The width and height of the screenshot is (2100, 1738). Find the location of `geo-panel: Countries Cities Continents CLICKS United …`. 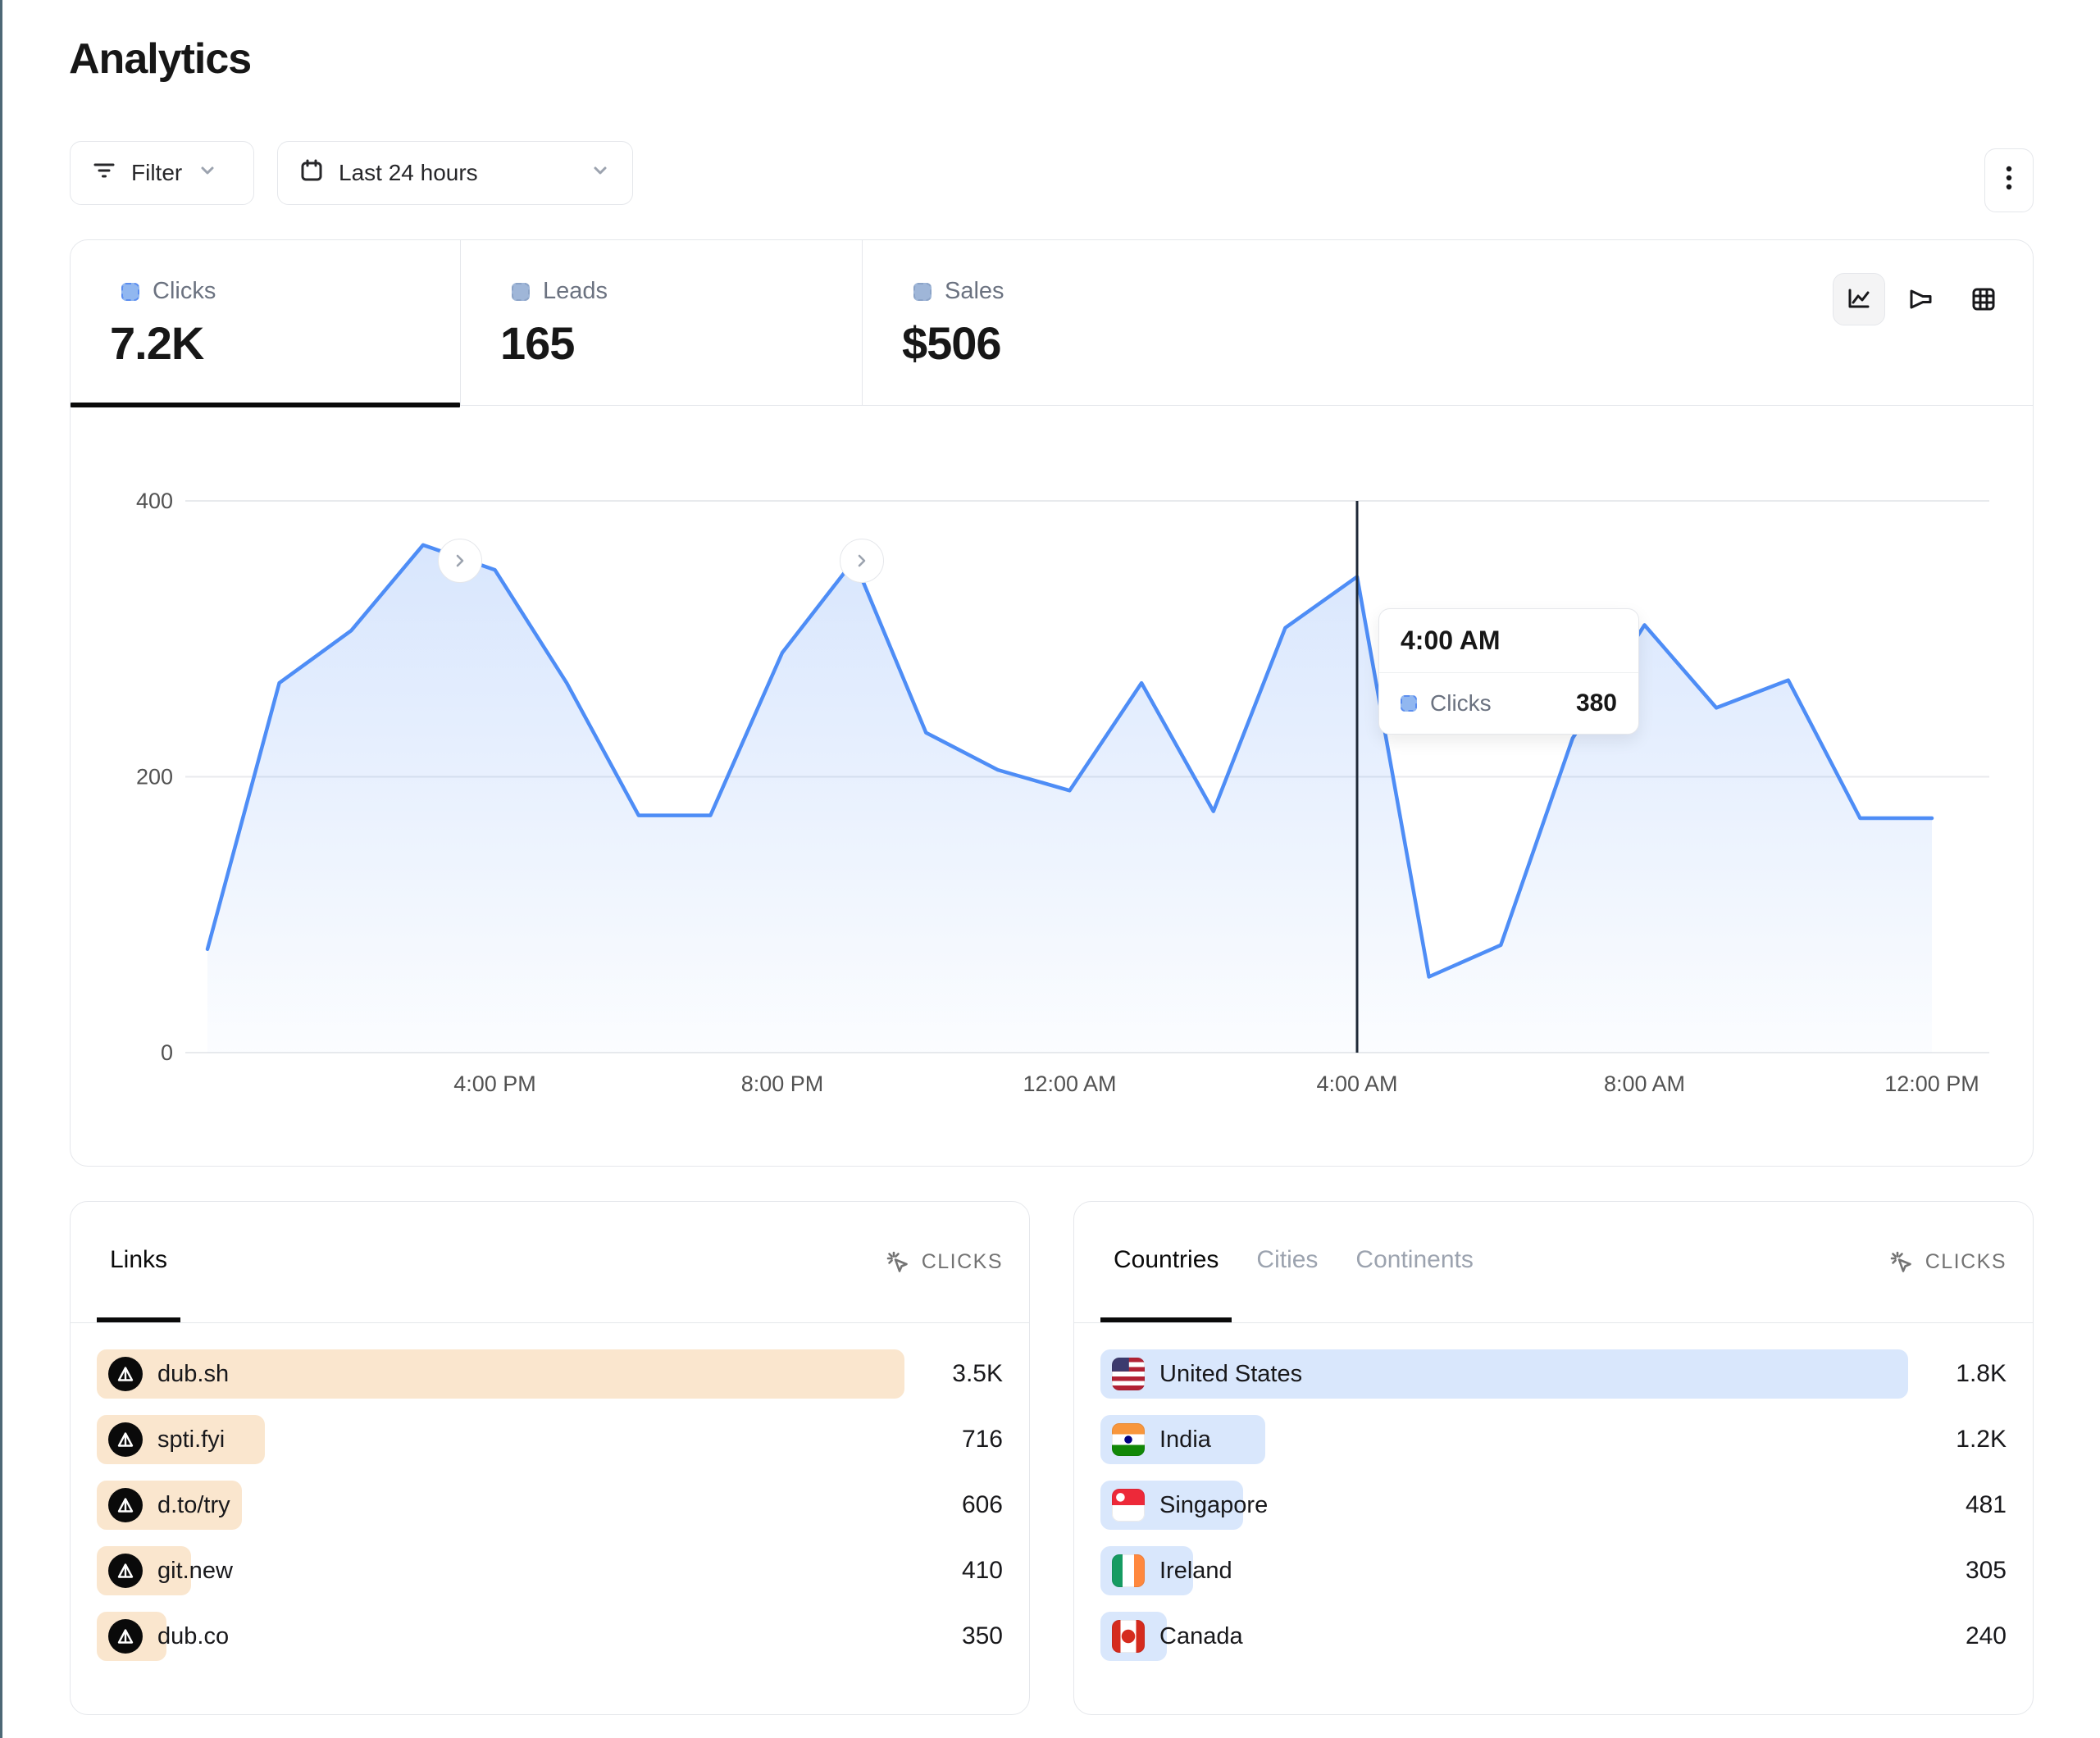

geo-panel: Countries Cities Continents CLICKS United … is located at coordinates (1553, 1458).